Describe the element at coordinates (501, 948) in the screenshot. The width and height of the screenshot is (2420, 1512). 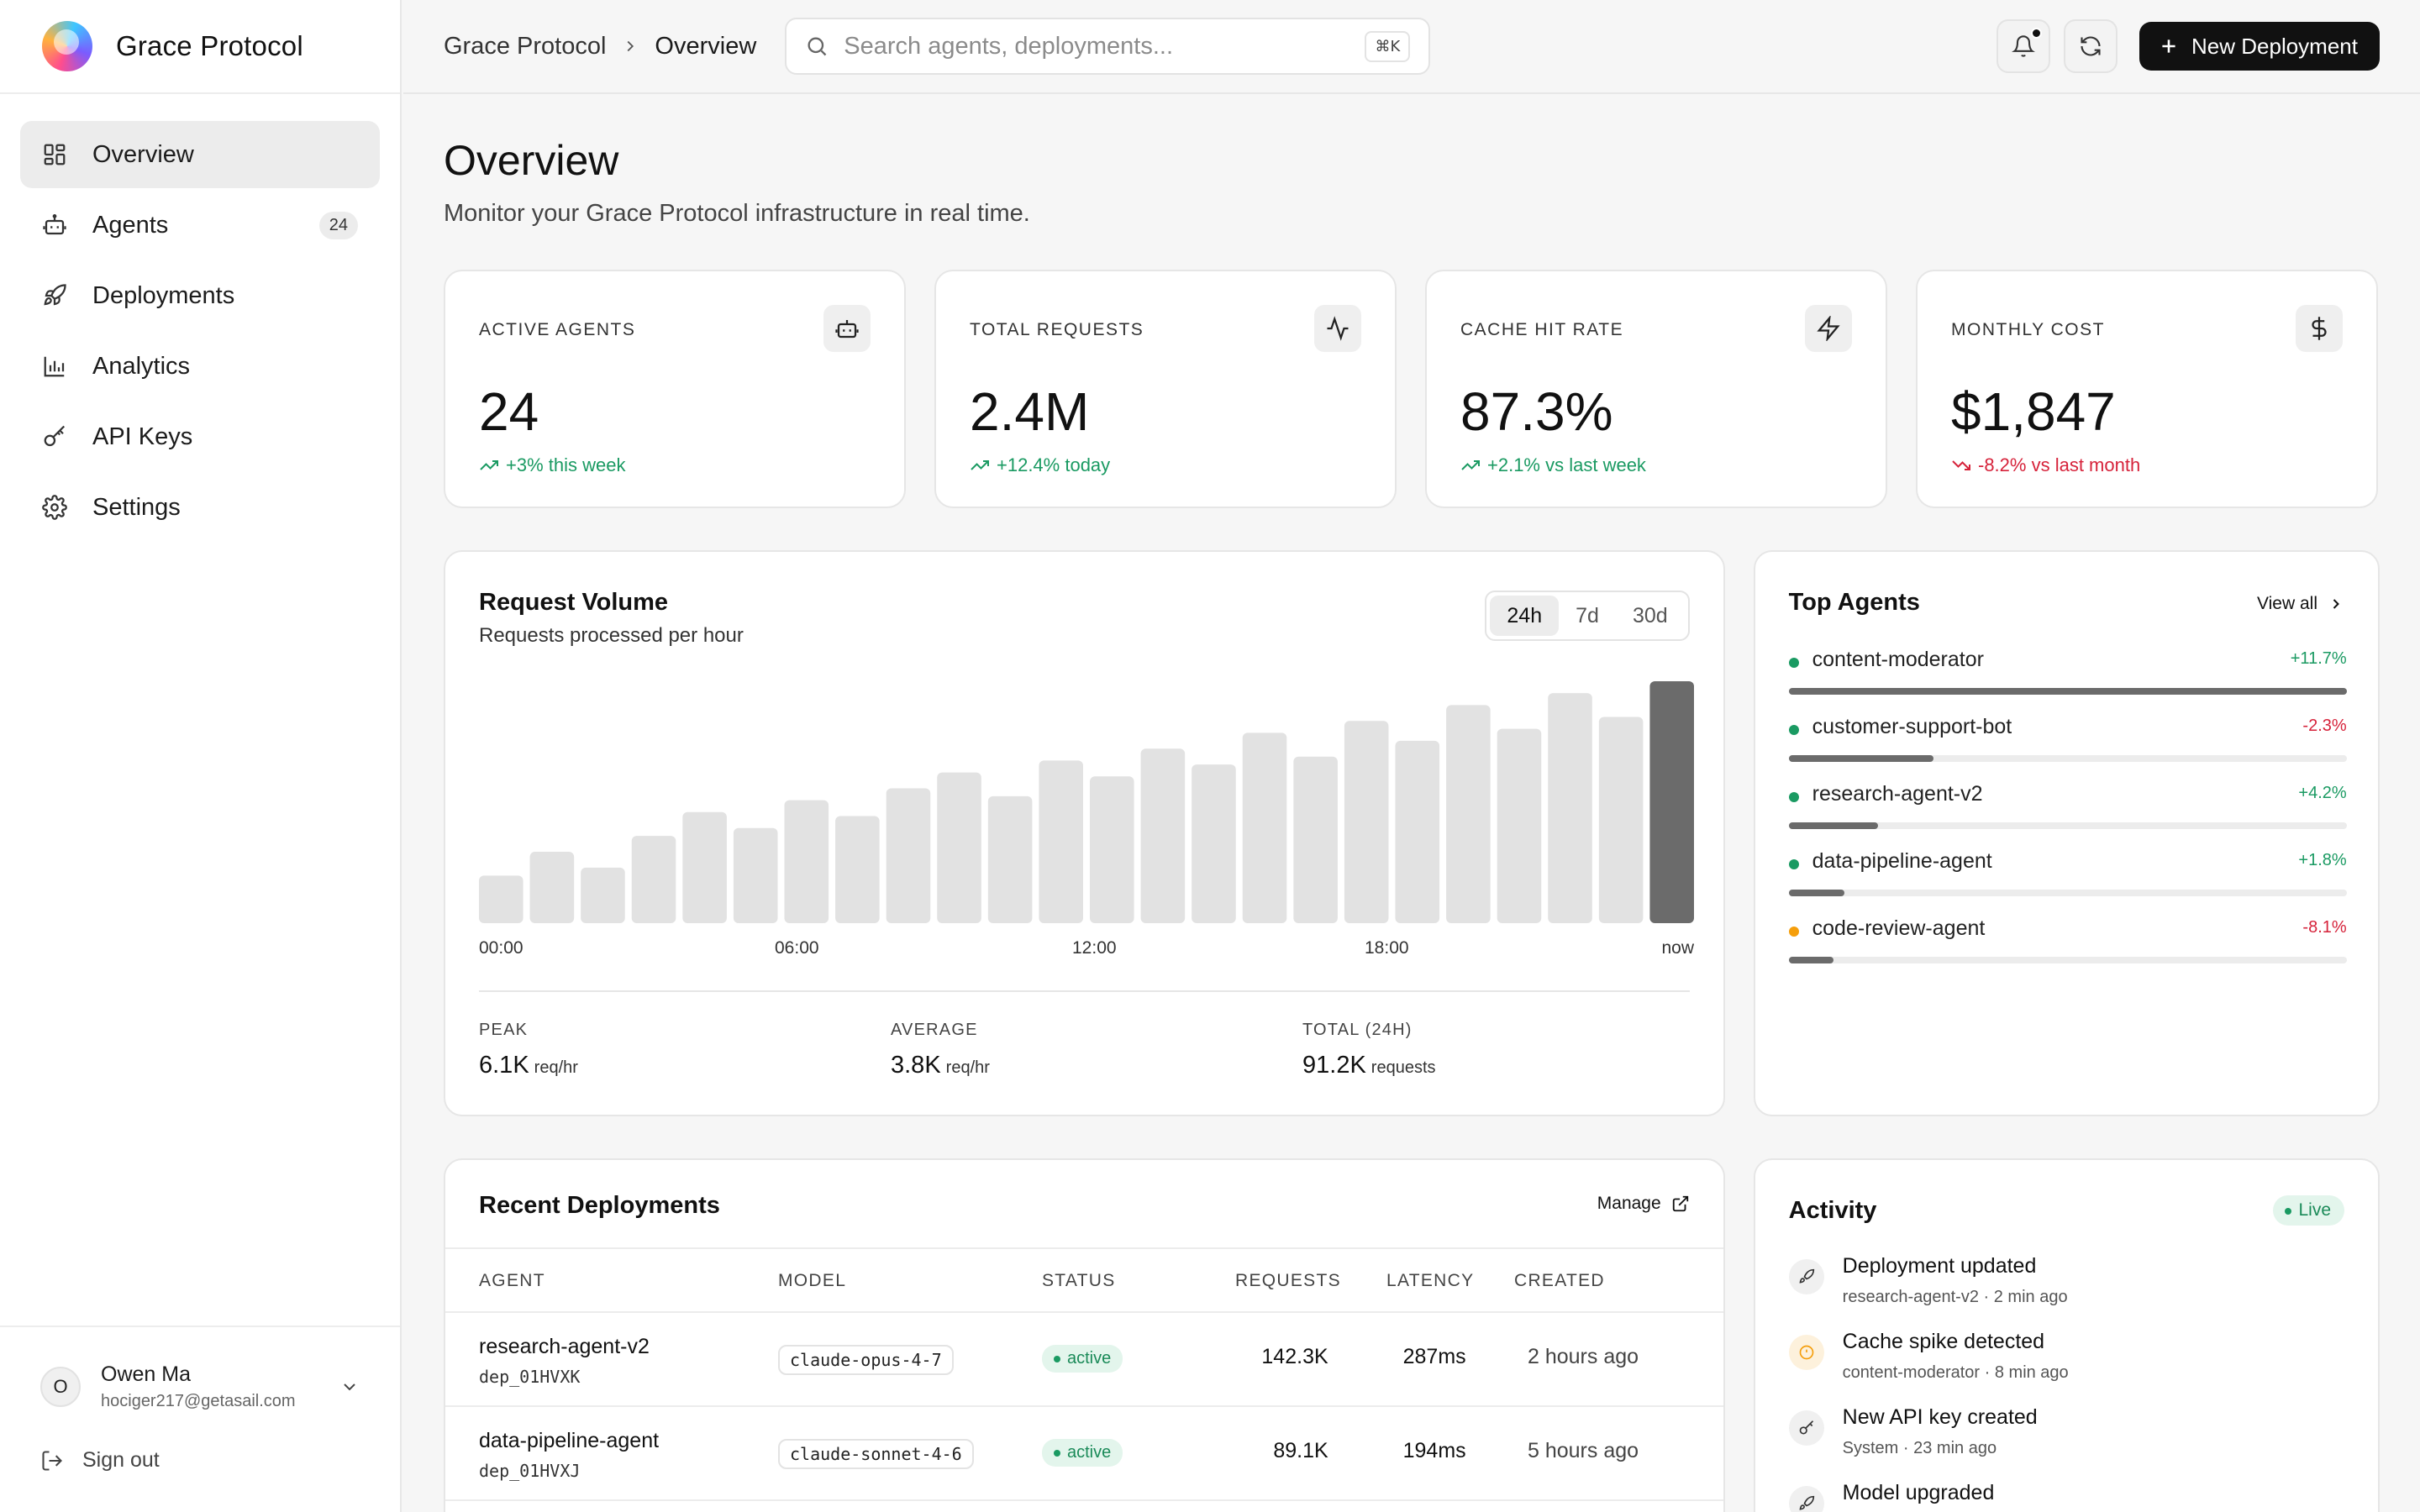
I see `x-tick-label: 00:00` at that location.